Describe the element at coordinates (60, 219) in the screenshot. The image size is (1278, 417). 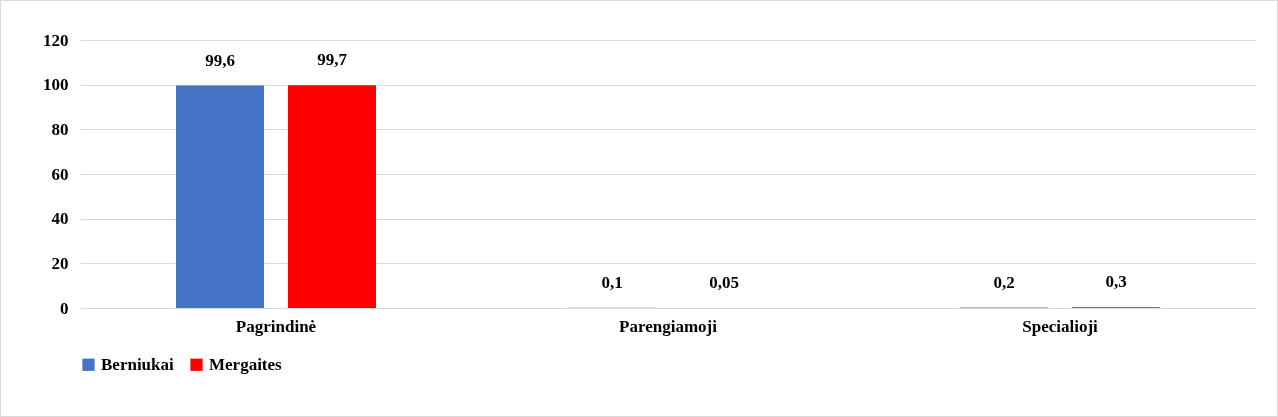
I see `y-tick-label: 40` at that location.